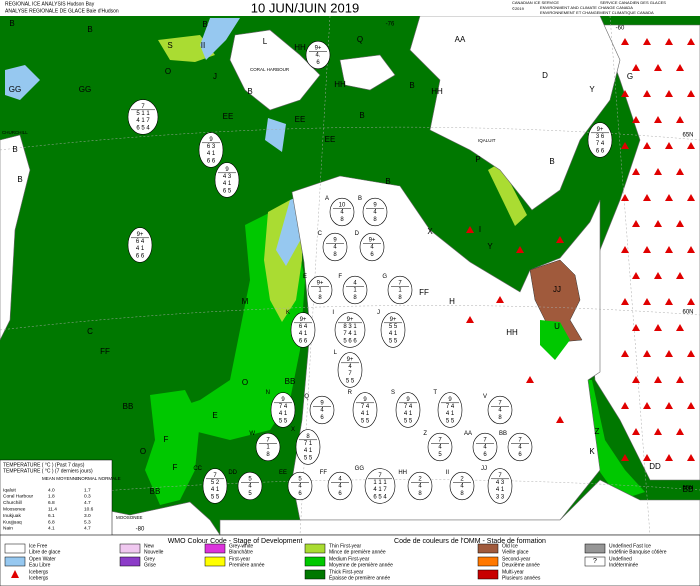  What do you see at coordinates (241, 552) in the screenshot?
I see `legend-label-fr: Blanchâtre` at bounding box center [241, 552].